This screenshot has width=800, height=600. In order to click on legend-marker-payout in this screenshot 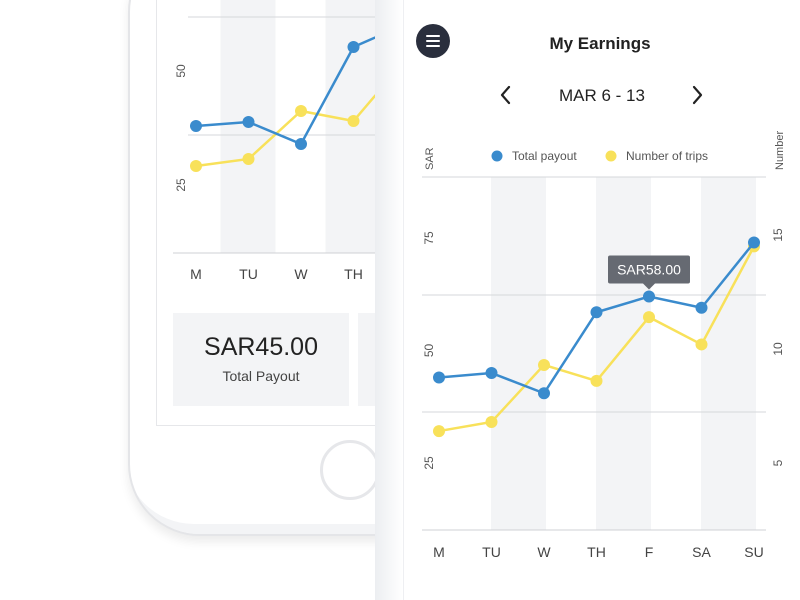, I will do `click(497, 156)`.